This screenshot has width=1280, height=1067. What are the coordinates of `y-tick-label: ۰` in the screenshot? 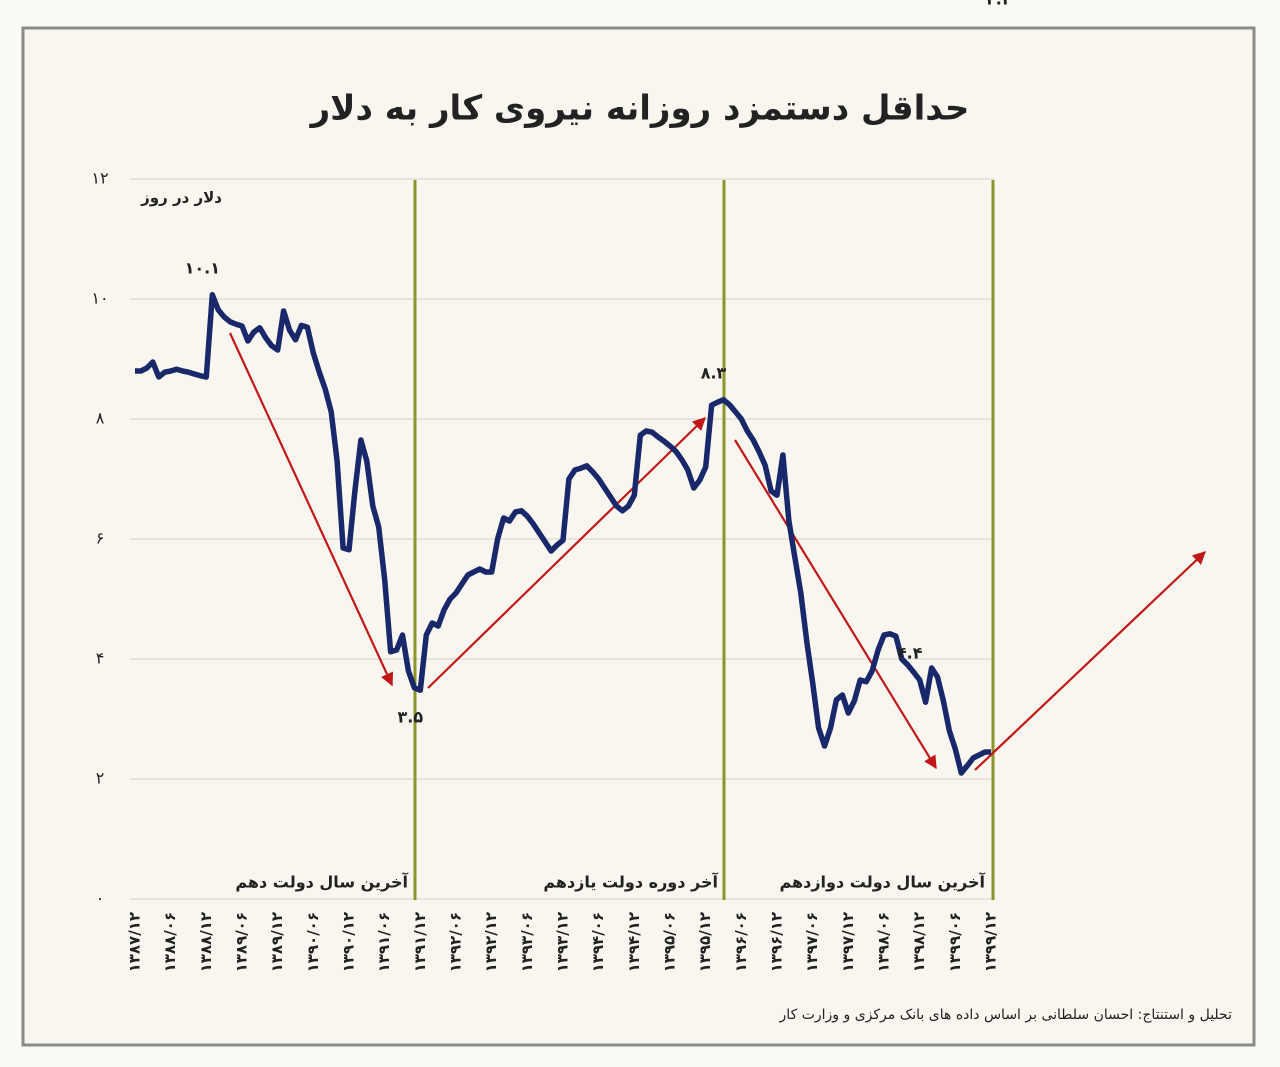 It's located at (100, 898).